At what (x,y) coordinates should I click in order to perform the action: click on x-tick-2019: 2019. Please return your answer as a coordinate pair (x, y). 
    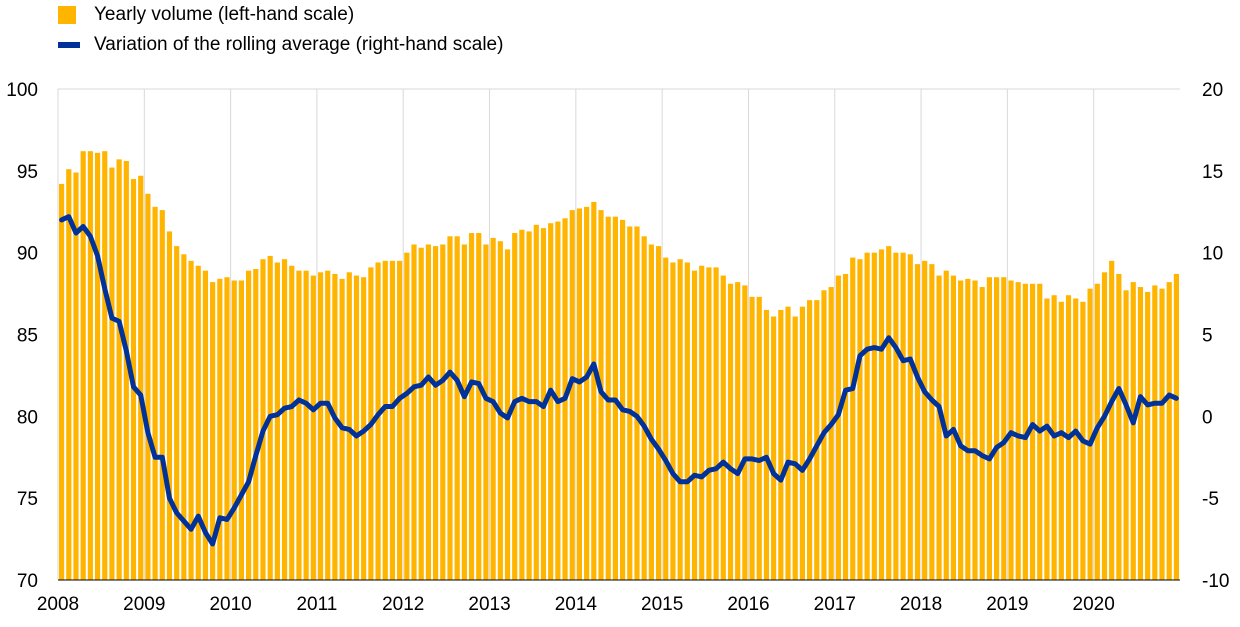
    Looking at the image, I should click on (1007, 604).